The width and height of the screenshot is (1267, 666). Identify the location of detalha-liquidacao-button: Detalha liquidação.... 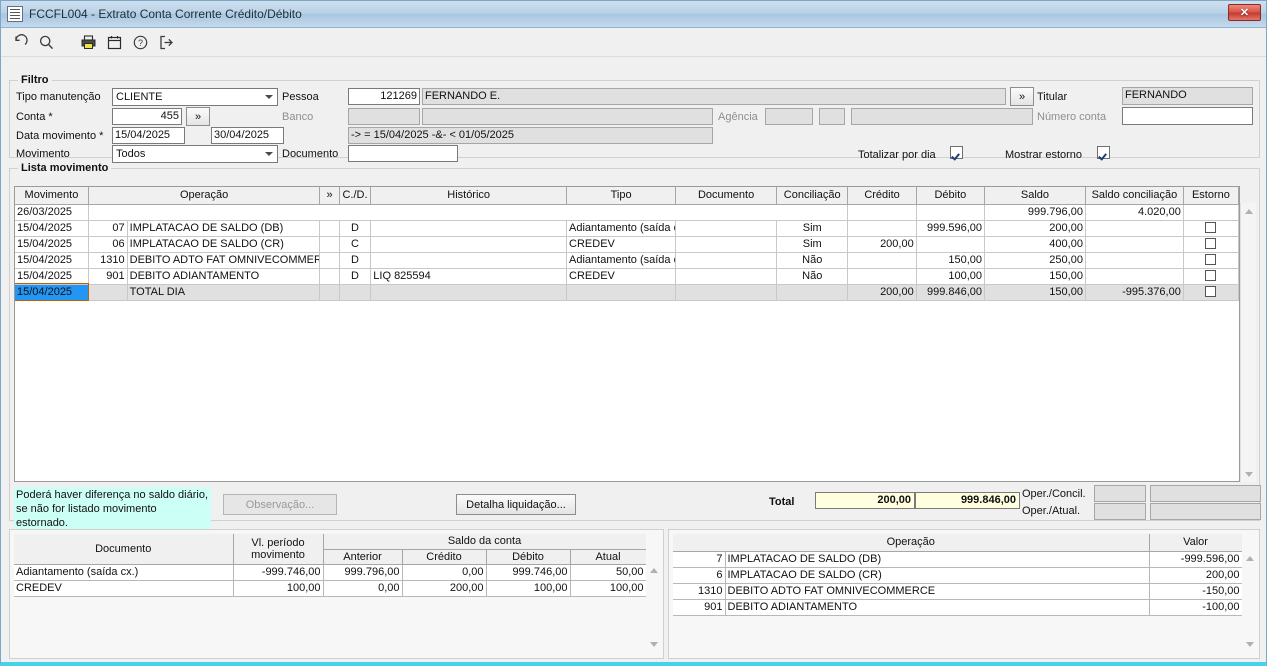
(516, 504).